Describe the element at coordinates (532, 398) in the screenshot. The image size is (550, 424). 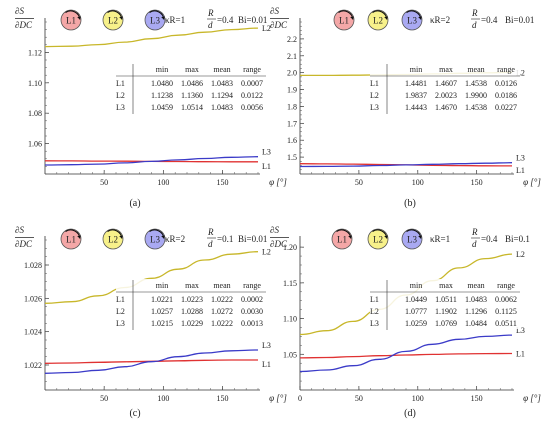
I see `x-axis-label: φ [°]` at that location.